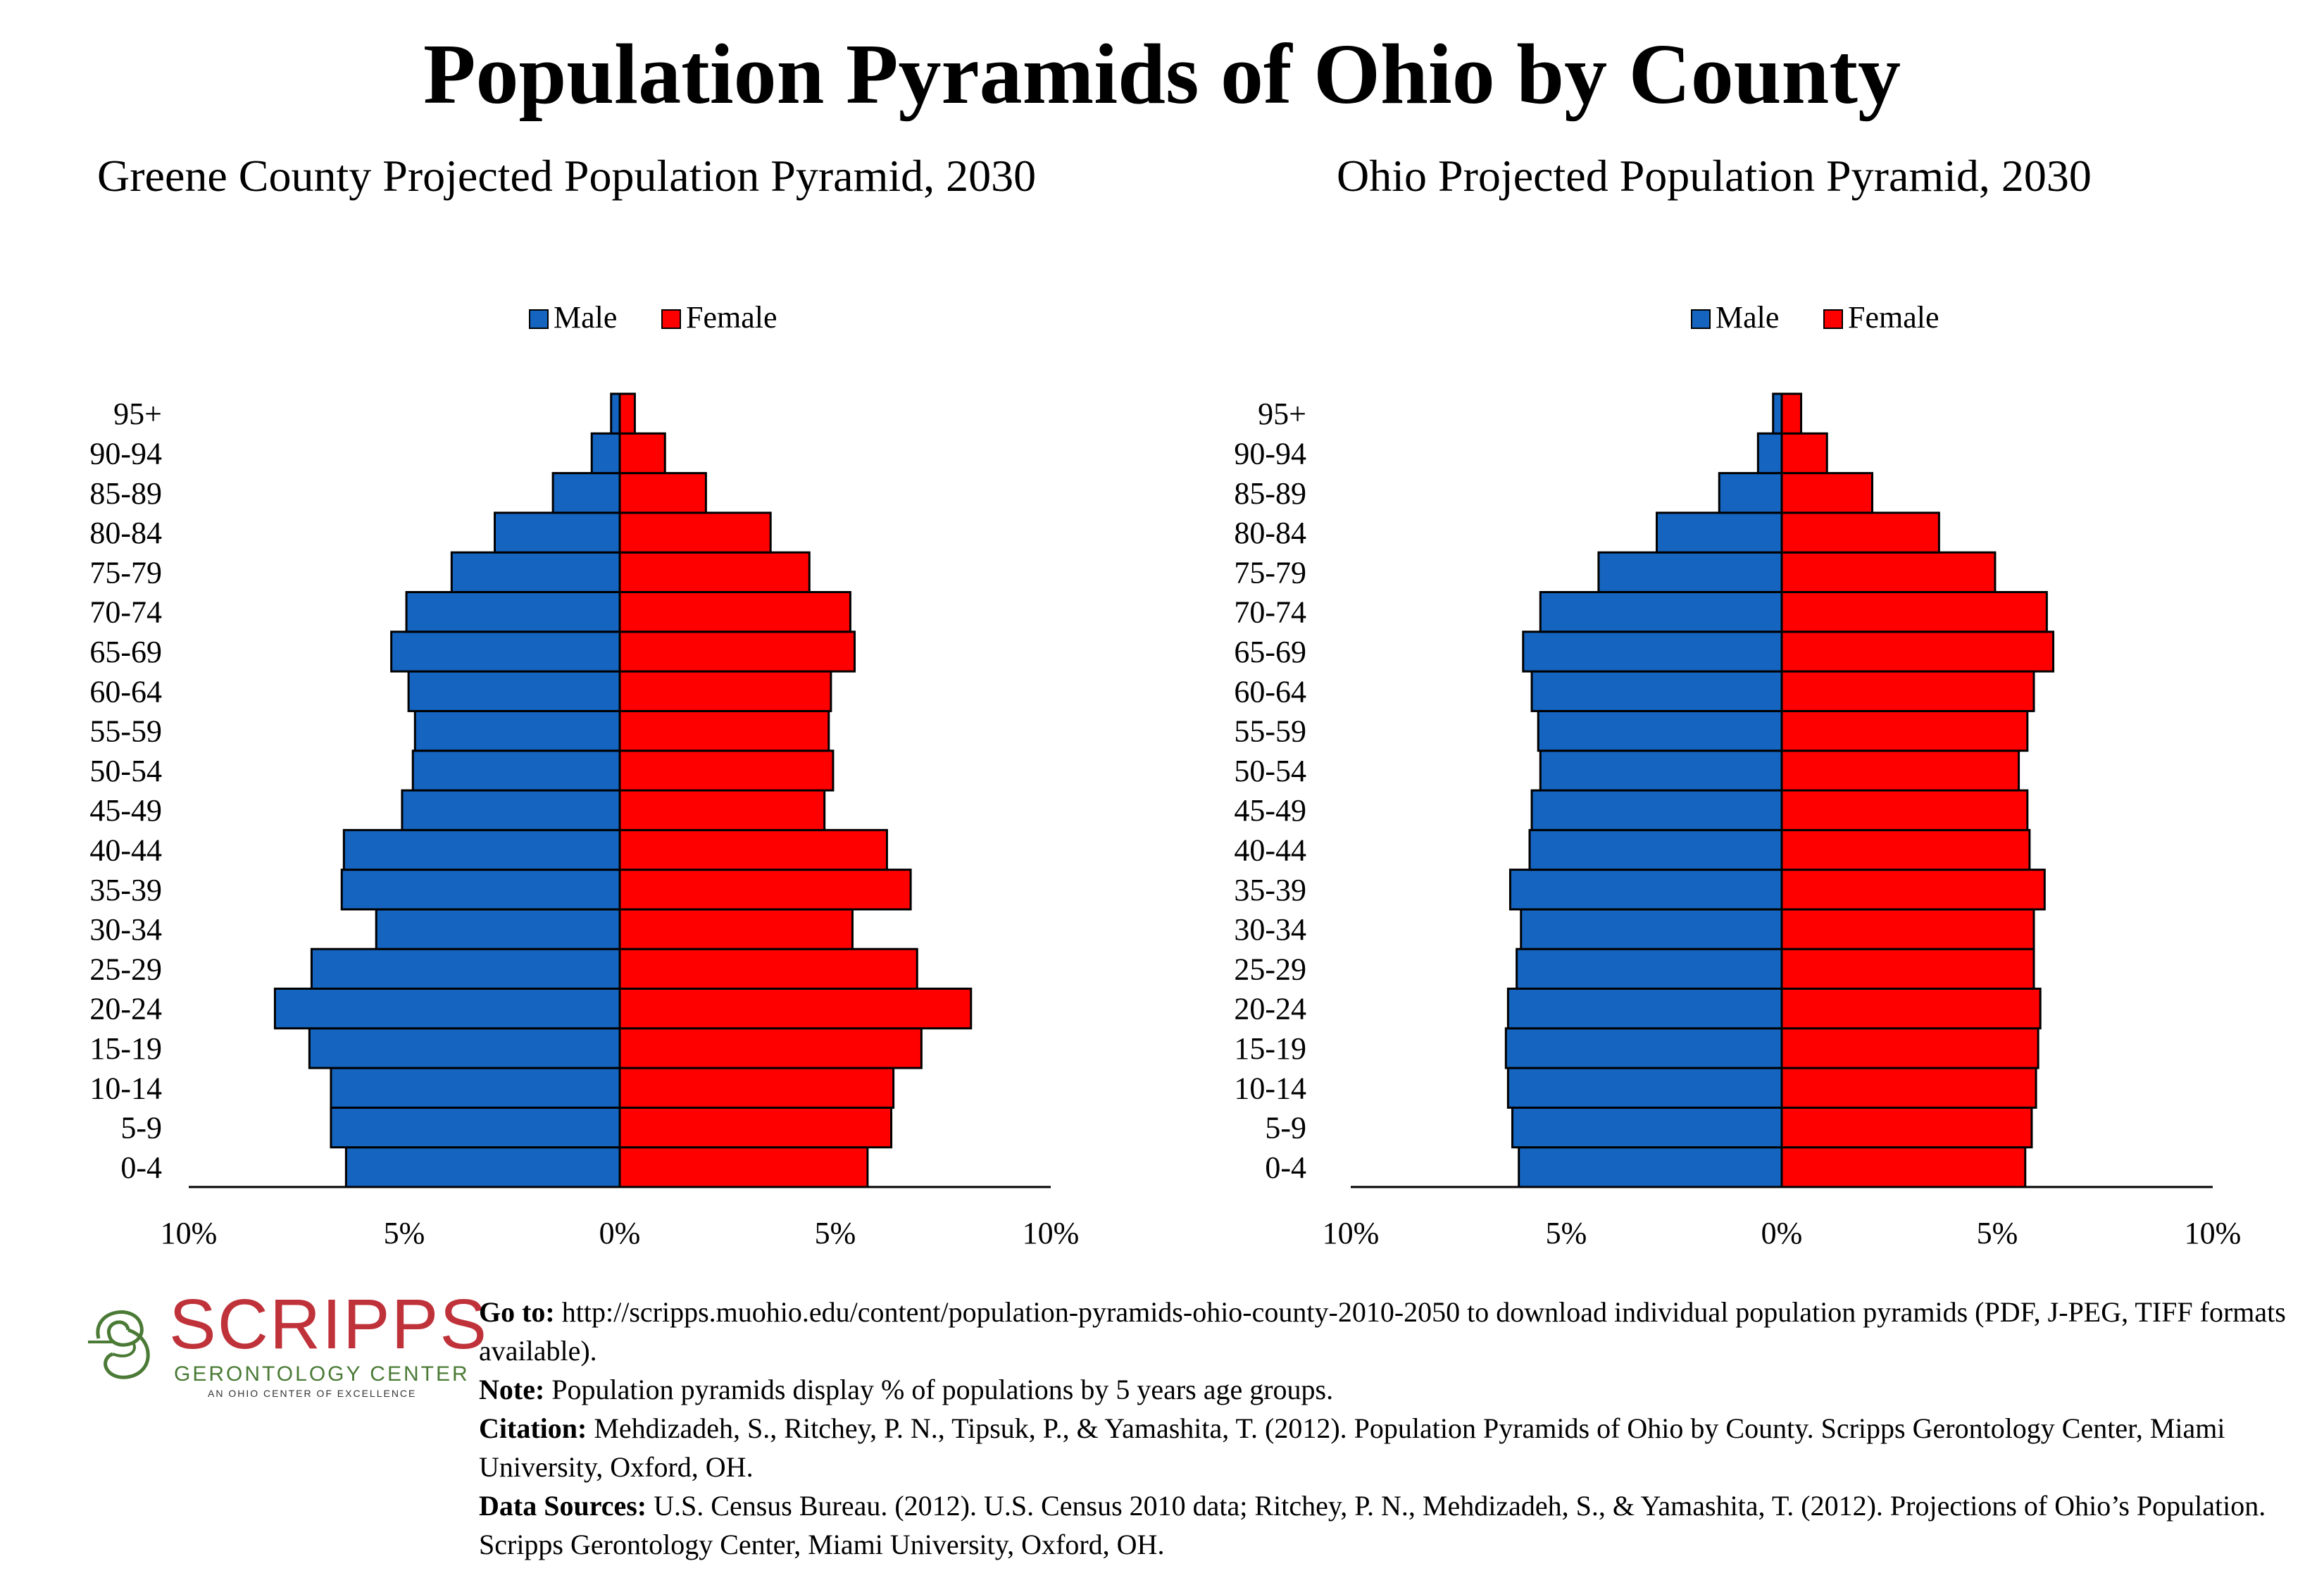  Describe the element at coordinates (517, 1312) in the screenshot. I see `goto-label: Go to:` at that location.